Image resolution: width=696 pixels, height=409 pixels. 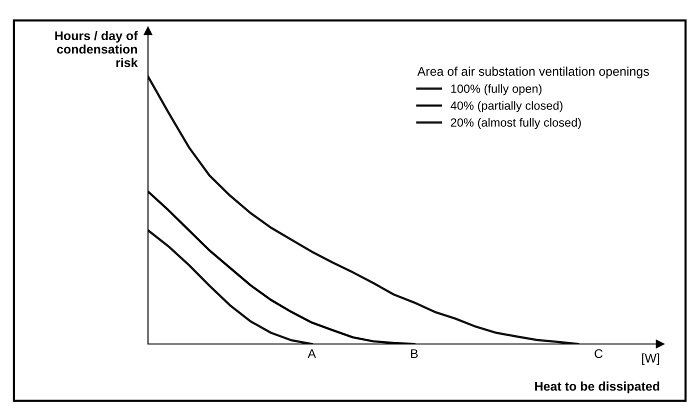 I want to click on y-axis-title: Hours / day of condensation risk, so click(x=96, y=49).